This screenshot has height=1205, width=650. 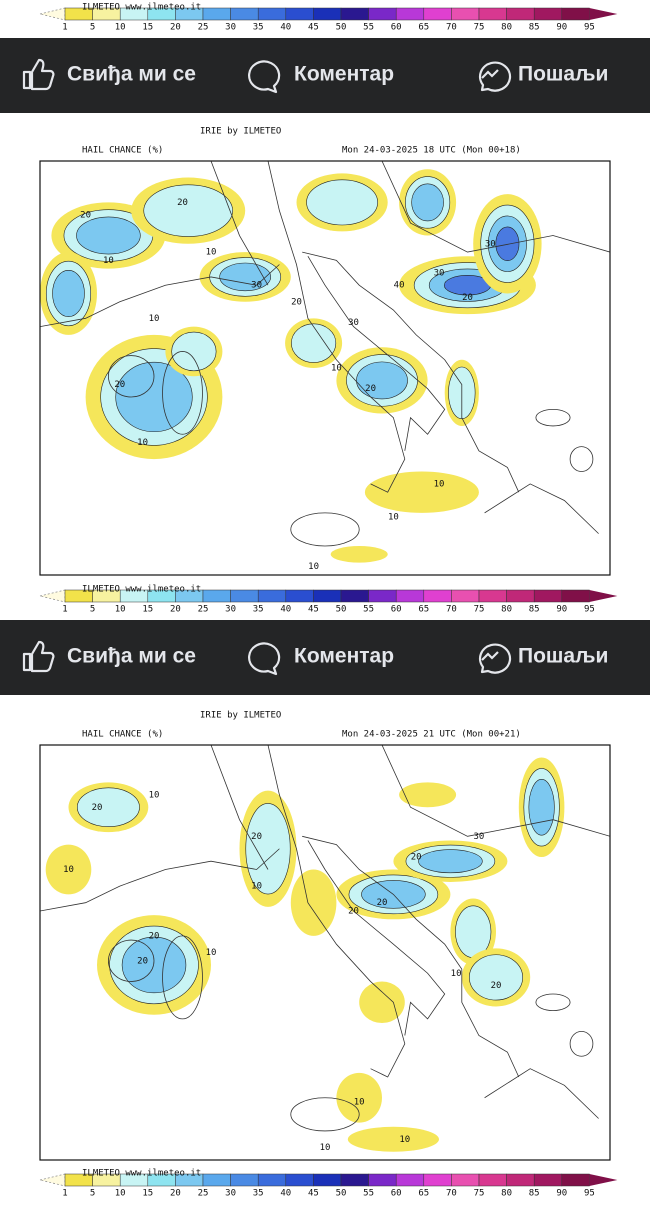 What do you see at coordinates (131, 74) in the screenshot?
I see `like-label: Свиђа ми се` at bounding box center [131, 74].